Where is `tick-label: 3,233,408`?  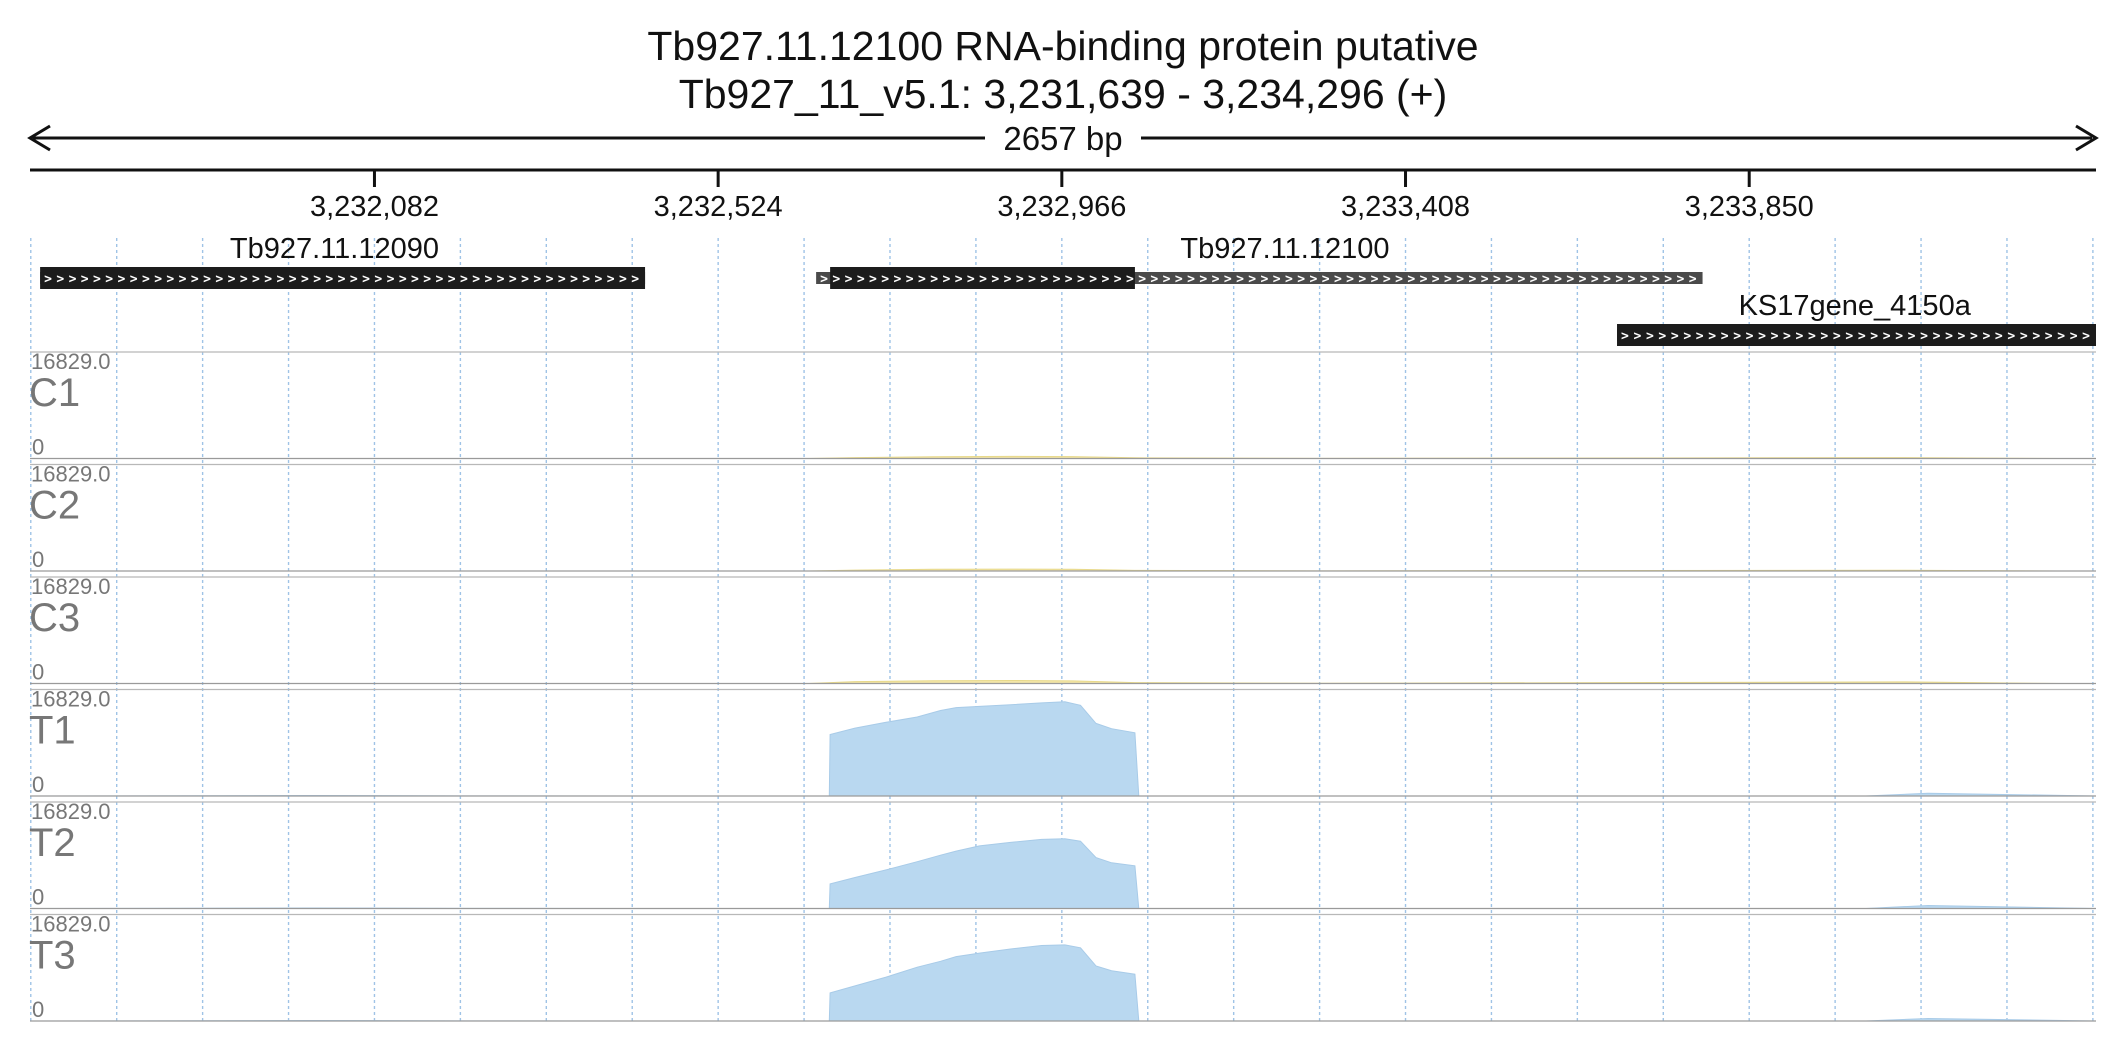
tick-label: 3,233,408 is located at coordinates (1405, 207).